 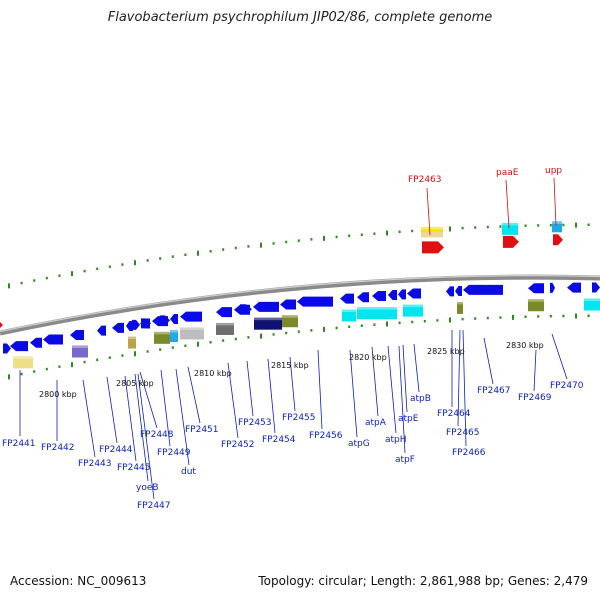 What do you see at coordinates (116, 450) in the screenshot?
I see `gene-label: FP2444` at bounding box center [116, 450].